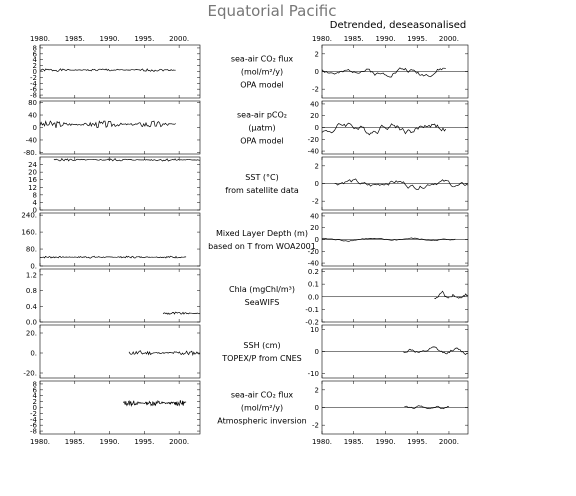 This screenshot has width=576, height=496. What do you see at coordinates (32, 307) in the screenshot?
I see `y-tick-label: 0.4` at bounding box center [32, 307].